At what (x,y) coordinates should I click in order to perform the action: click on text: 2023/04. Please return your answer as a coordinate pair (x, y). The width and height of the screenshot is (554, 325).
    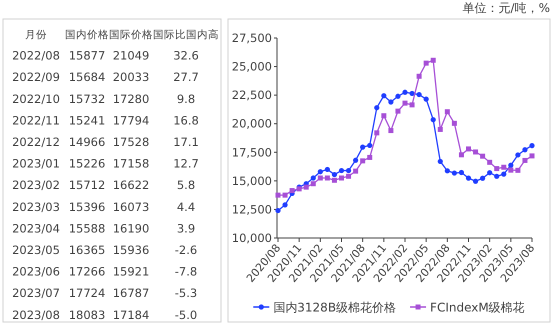
    Looking at the image, I should click on (36, 228).